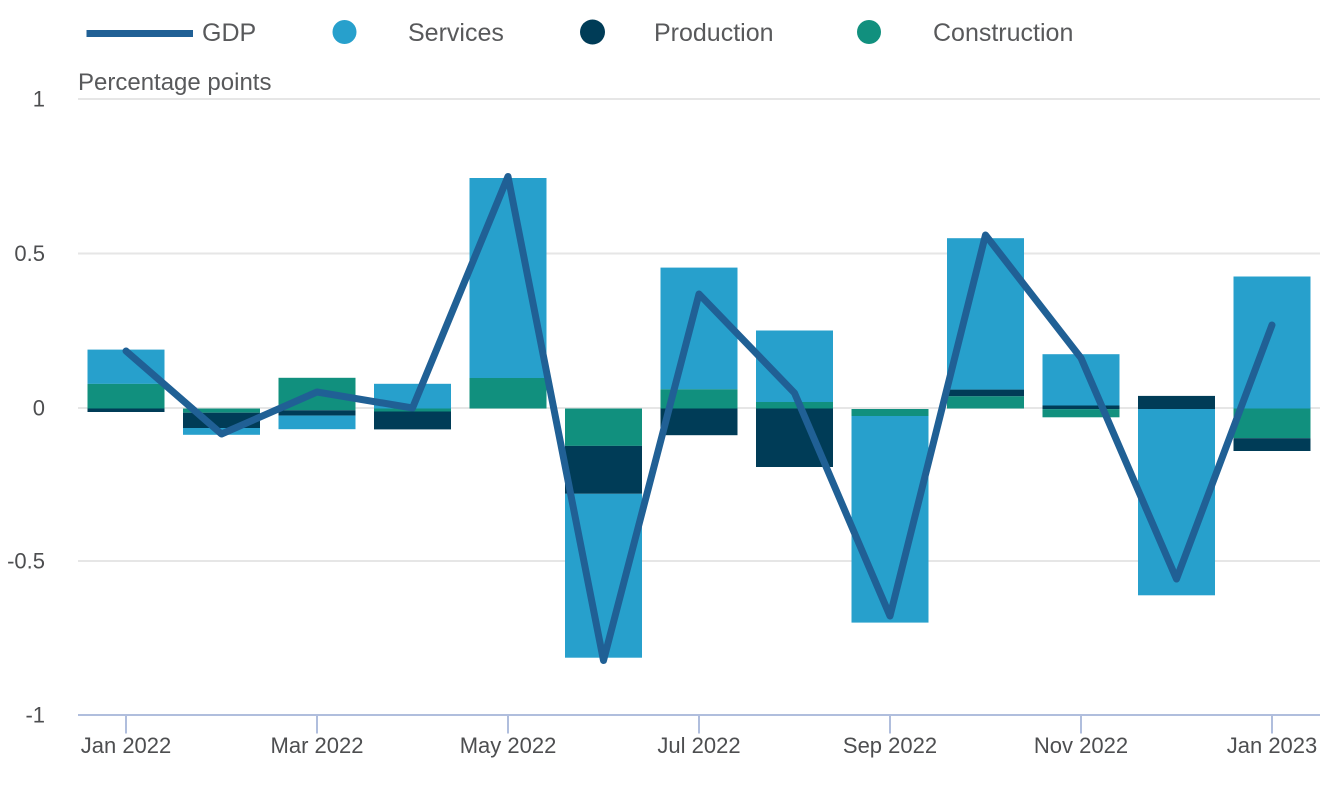 Image resolution: width=1342 pixels, height=789 pixels. What do you see at coordinates (714, 33) in the screenshot?
I see `svg-text: Production` at bounding box center [714, 33].